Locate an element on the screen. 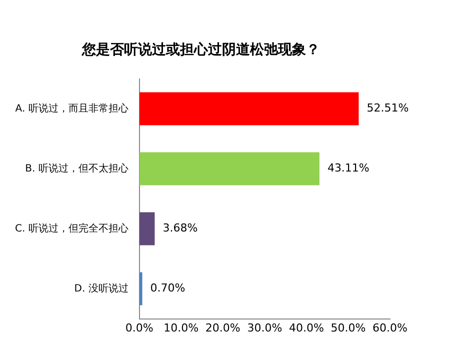  x-tick-label: 0.0% is located at coordinates (139, 327).